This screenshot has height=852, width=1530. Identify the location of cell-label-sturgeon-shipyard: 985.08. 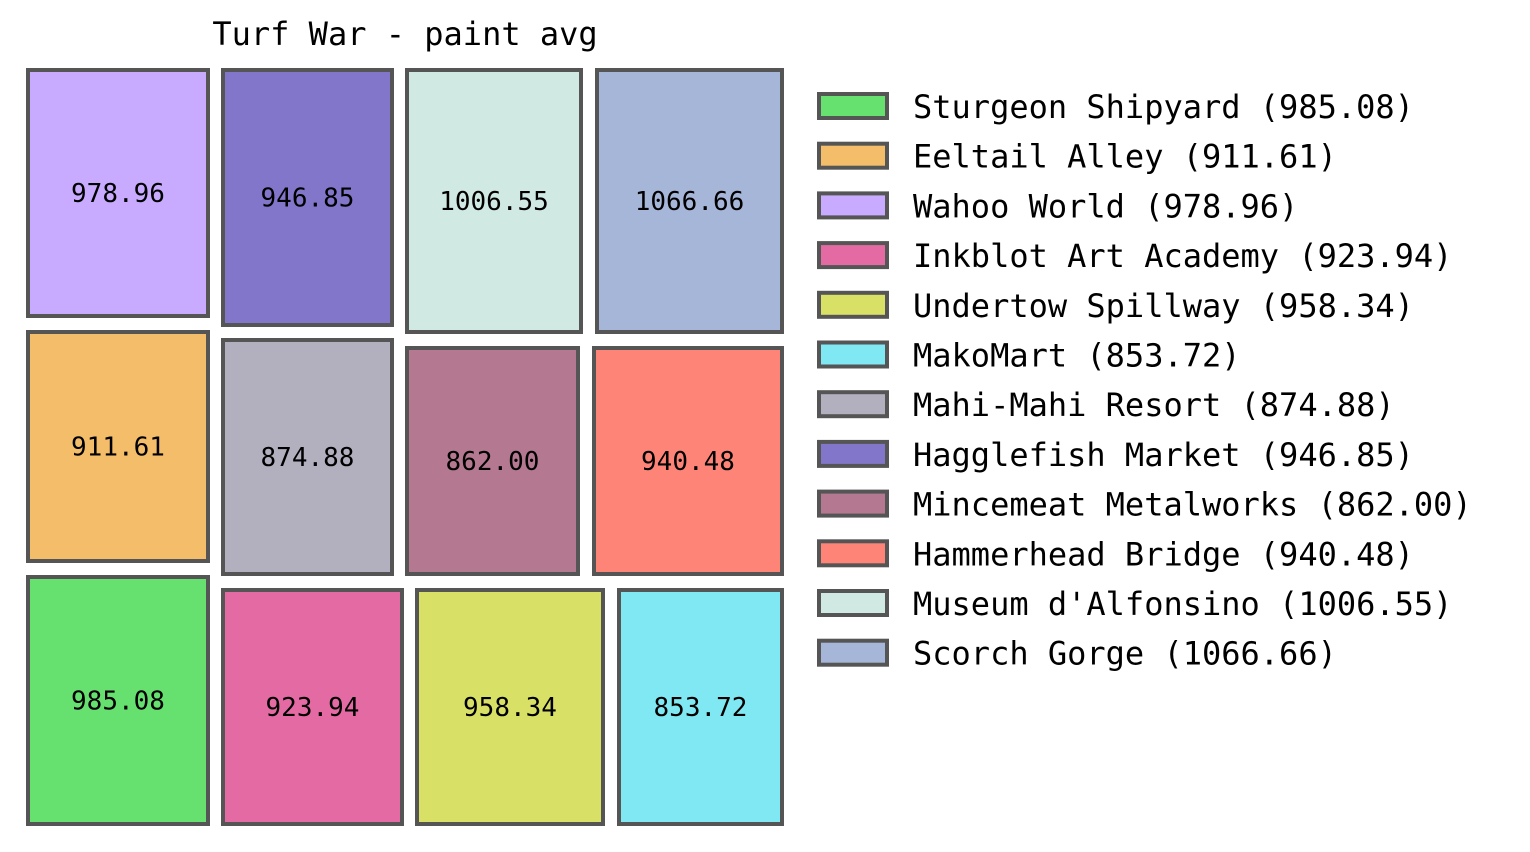
(118, 702).